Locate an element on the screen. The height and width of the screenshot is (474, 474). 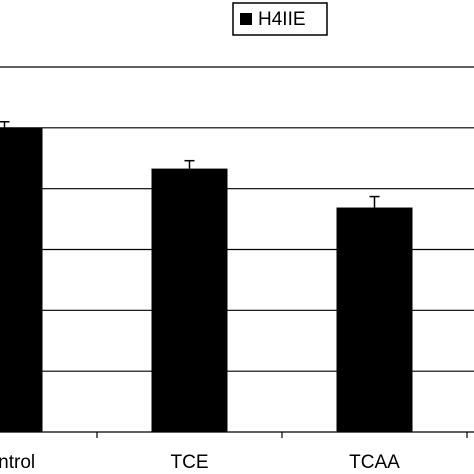
legend-label: H4IIE is located at coordinates (282, 19).